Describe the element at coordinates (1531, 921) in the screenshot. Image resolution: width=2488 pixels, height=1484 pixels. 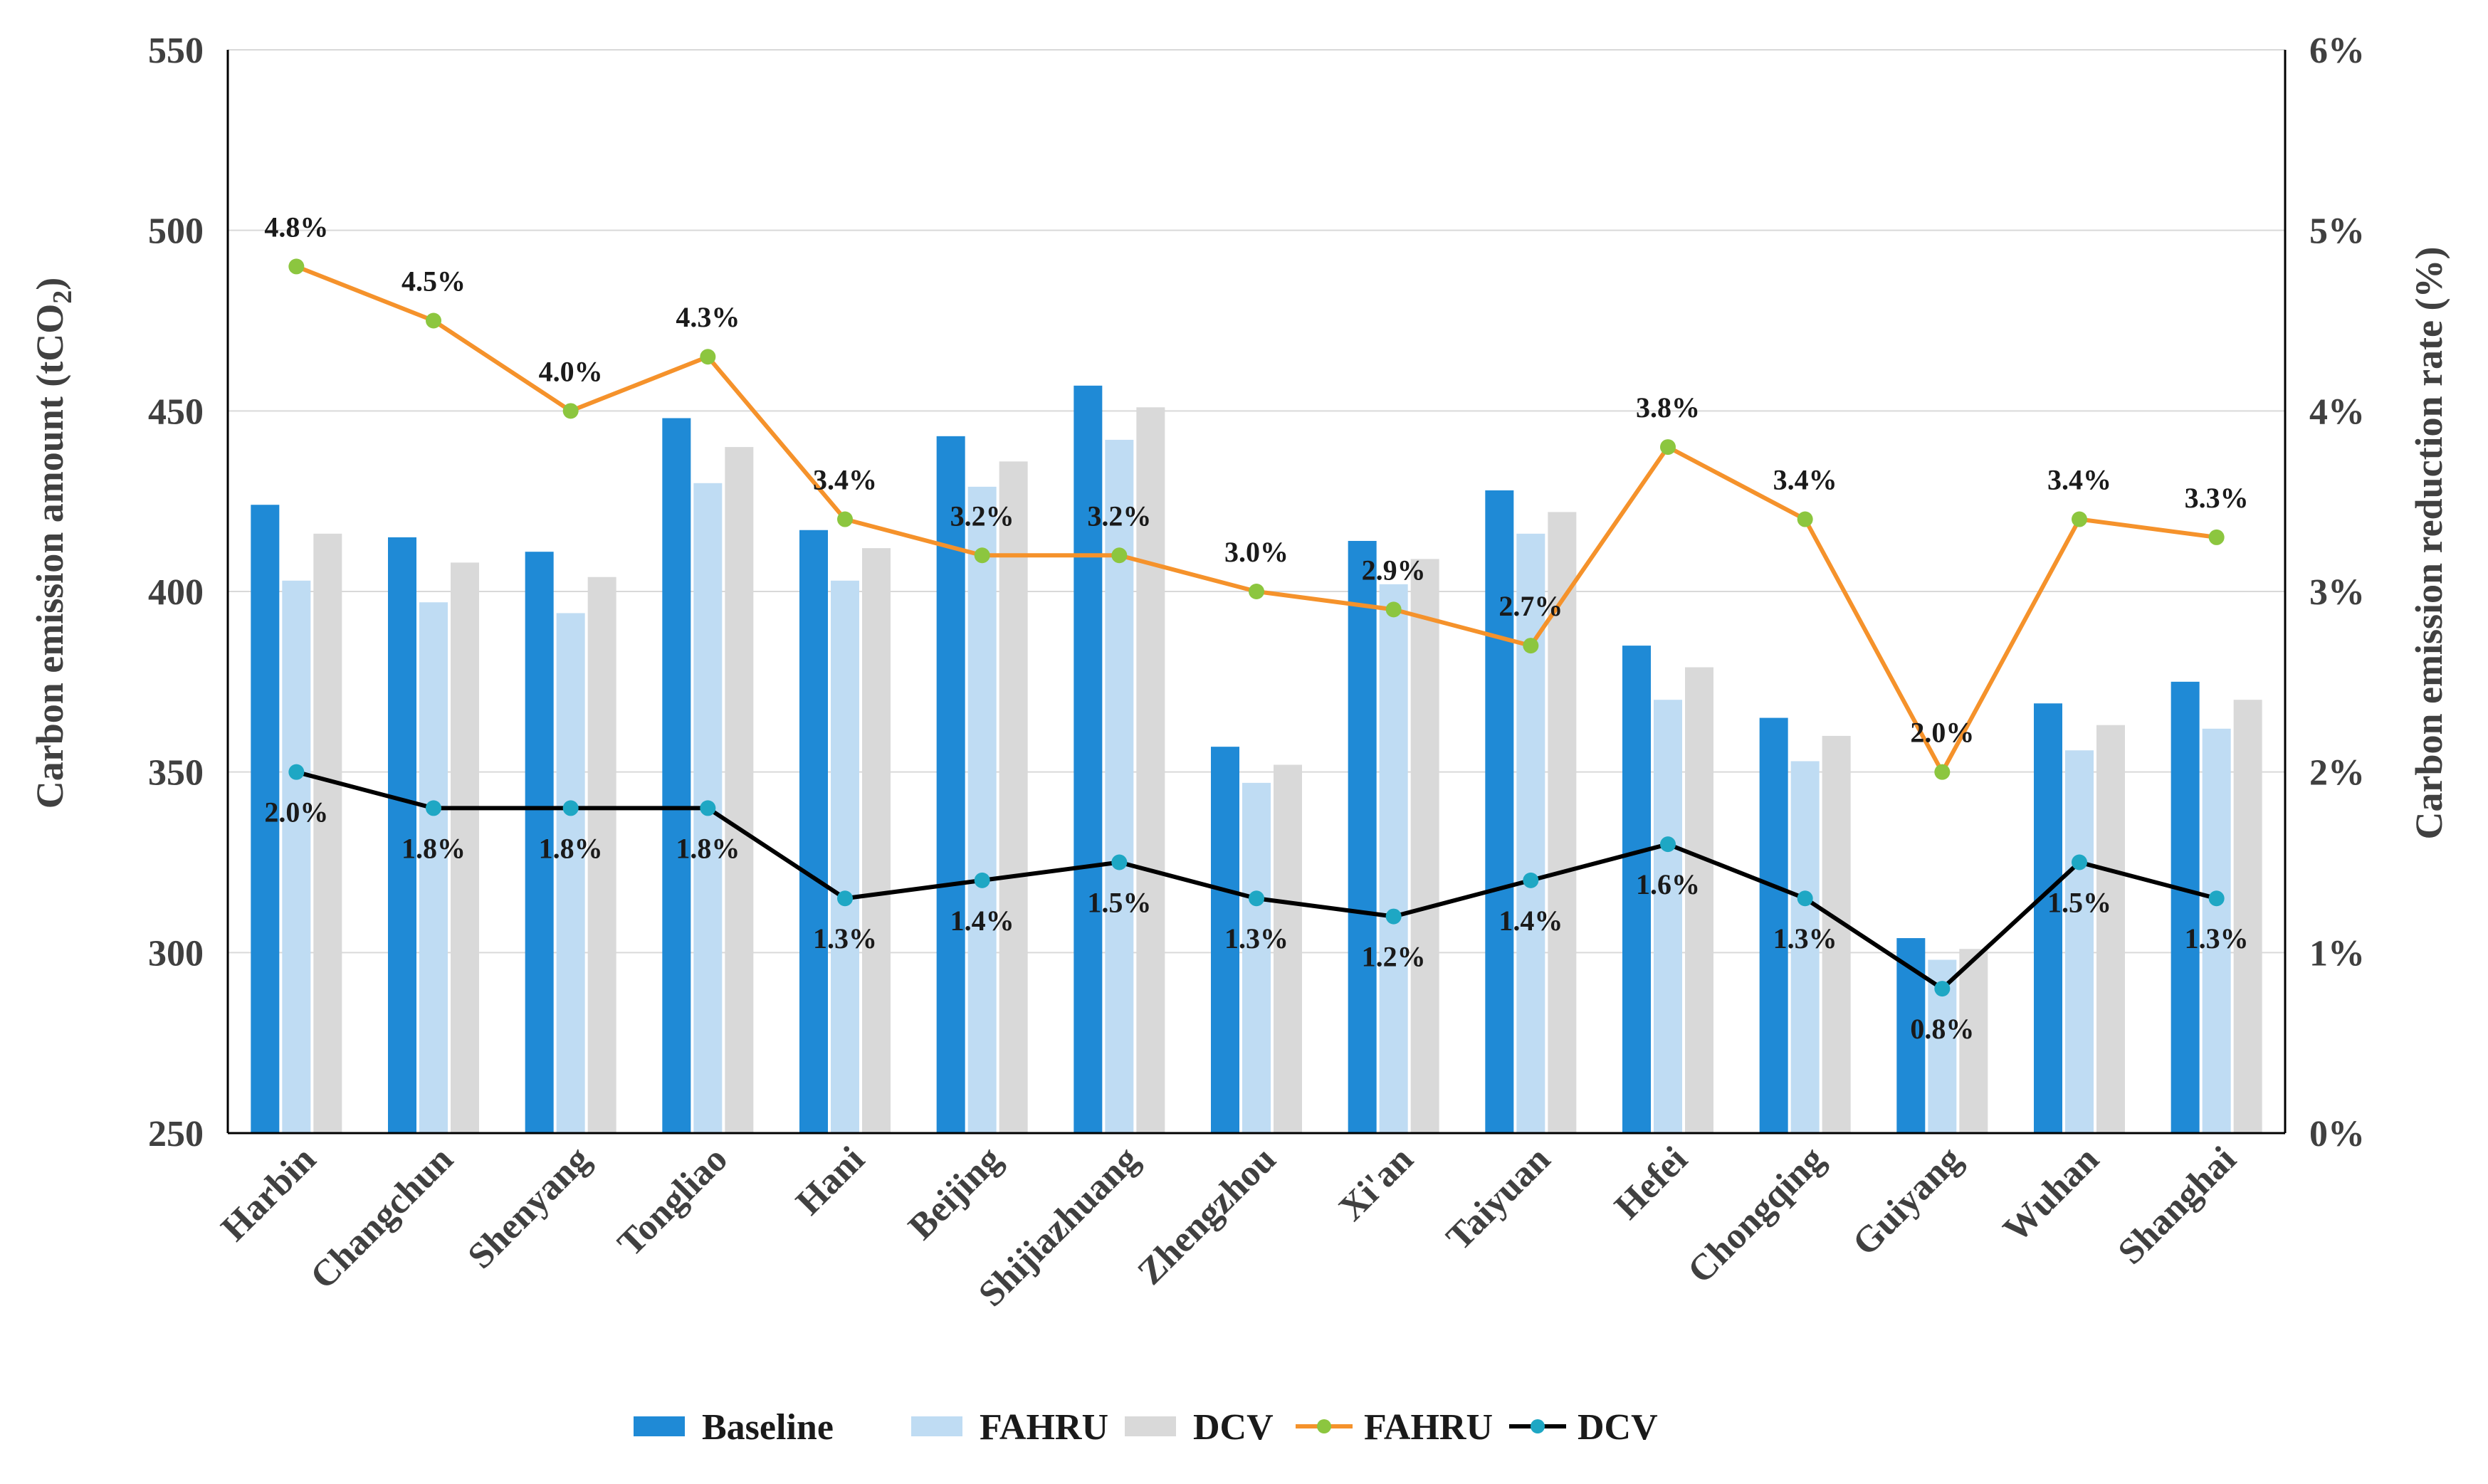
I see `data-label-dcv-9: 1.4%` at that location.